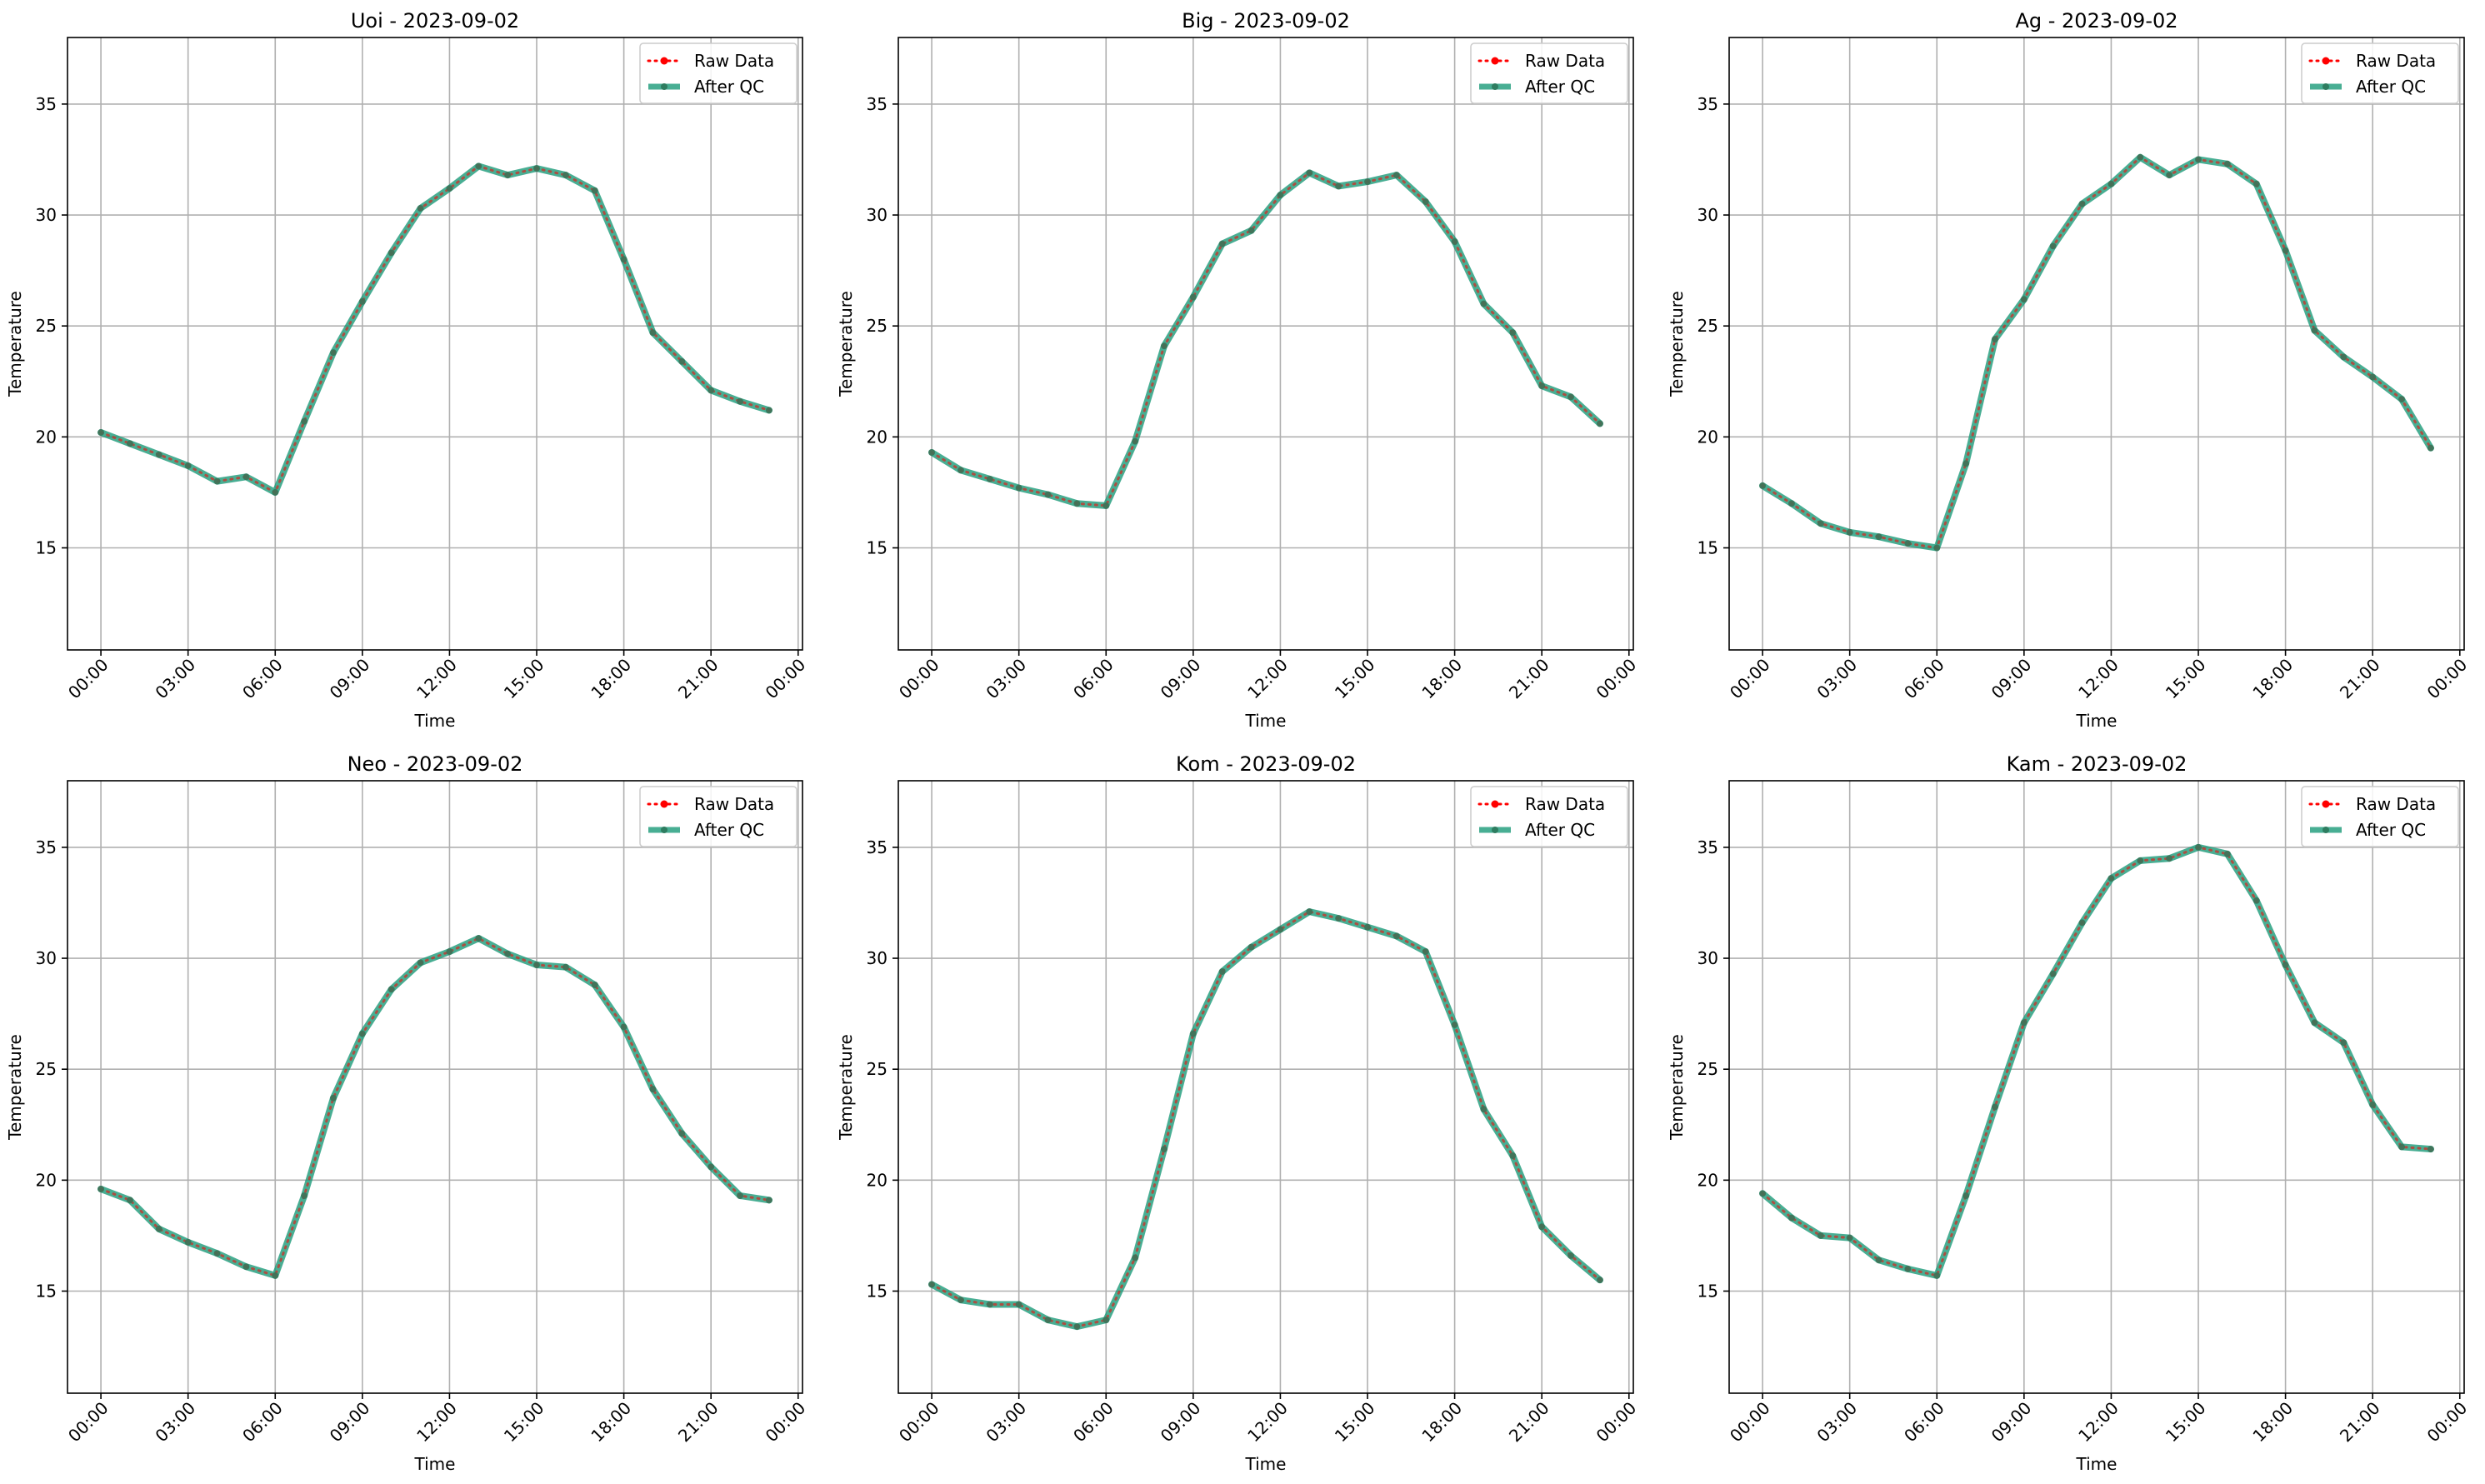 This screenshot has height=1484, width=2485. Describe the element at coordinates (1708, 437) in the screenshot. I see `y-tick-label: 20` at that location.